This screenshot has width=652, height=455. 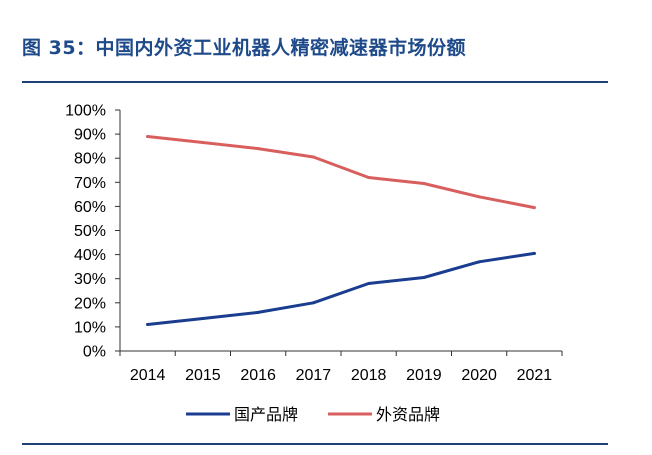 I want to click on y-tick-label: 0%, so click(x=94, y=352).